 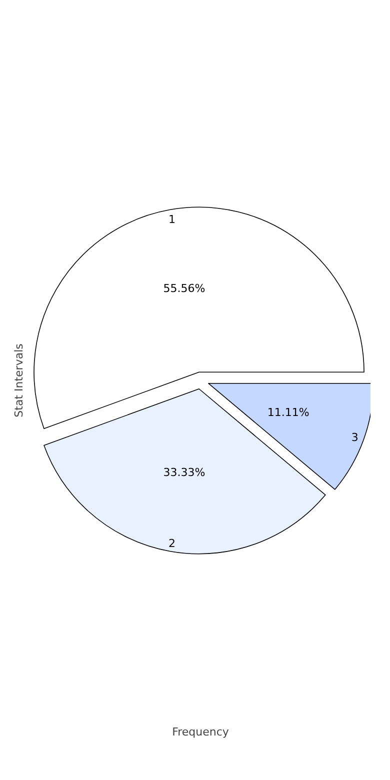 I want to click on text: Stat Intervals, so click(x=19, y=380).